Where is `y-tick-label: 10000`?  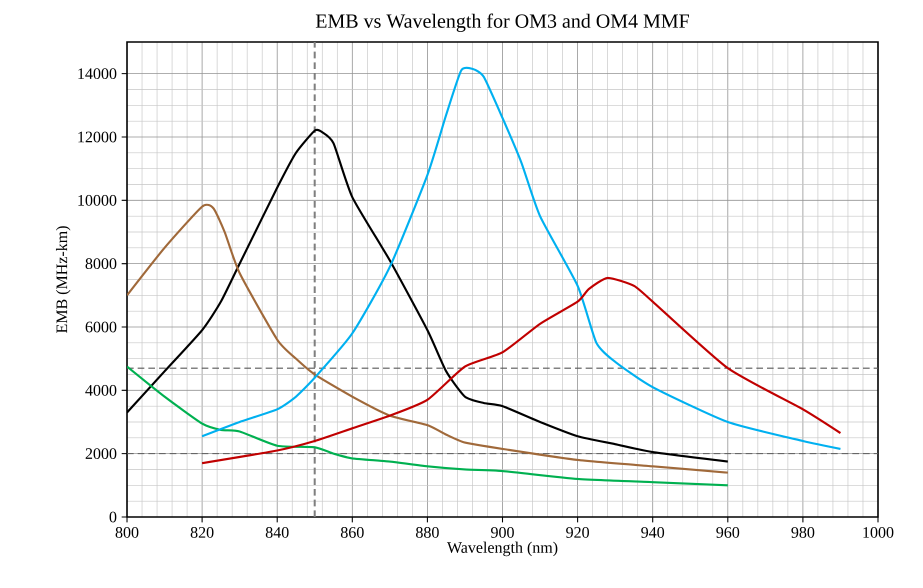 y-tick-label: 10000 is located at coordinates (97, 200).